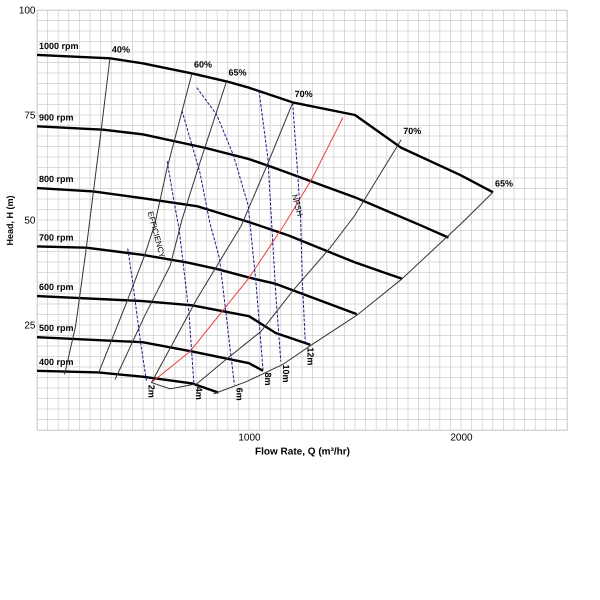 The height and width of the screenshot is (600, 600). Describe the element at coordinates (59, 45) in the screenshot. I see `series-label: 1000 rpm` at that location.